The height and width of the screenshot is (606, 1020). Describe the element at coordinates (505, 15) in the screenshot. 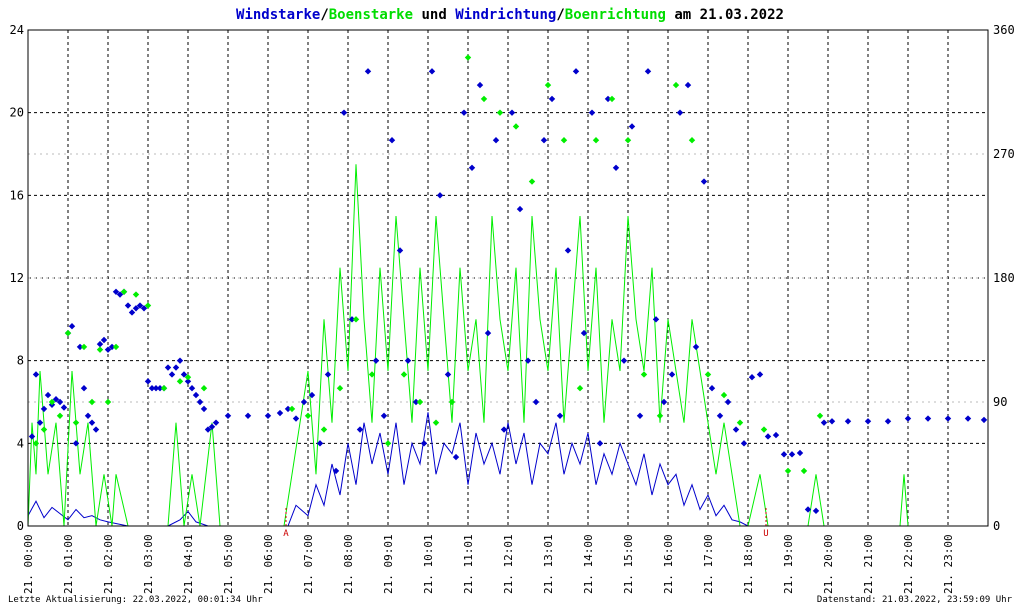

I see `title-windrichtung: Windrichtung` at that location.